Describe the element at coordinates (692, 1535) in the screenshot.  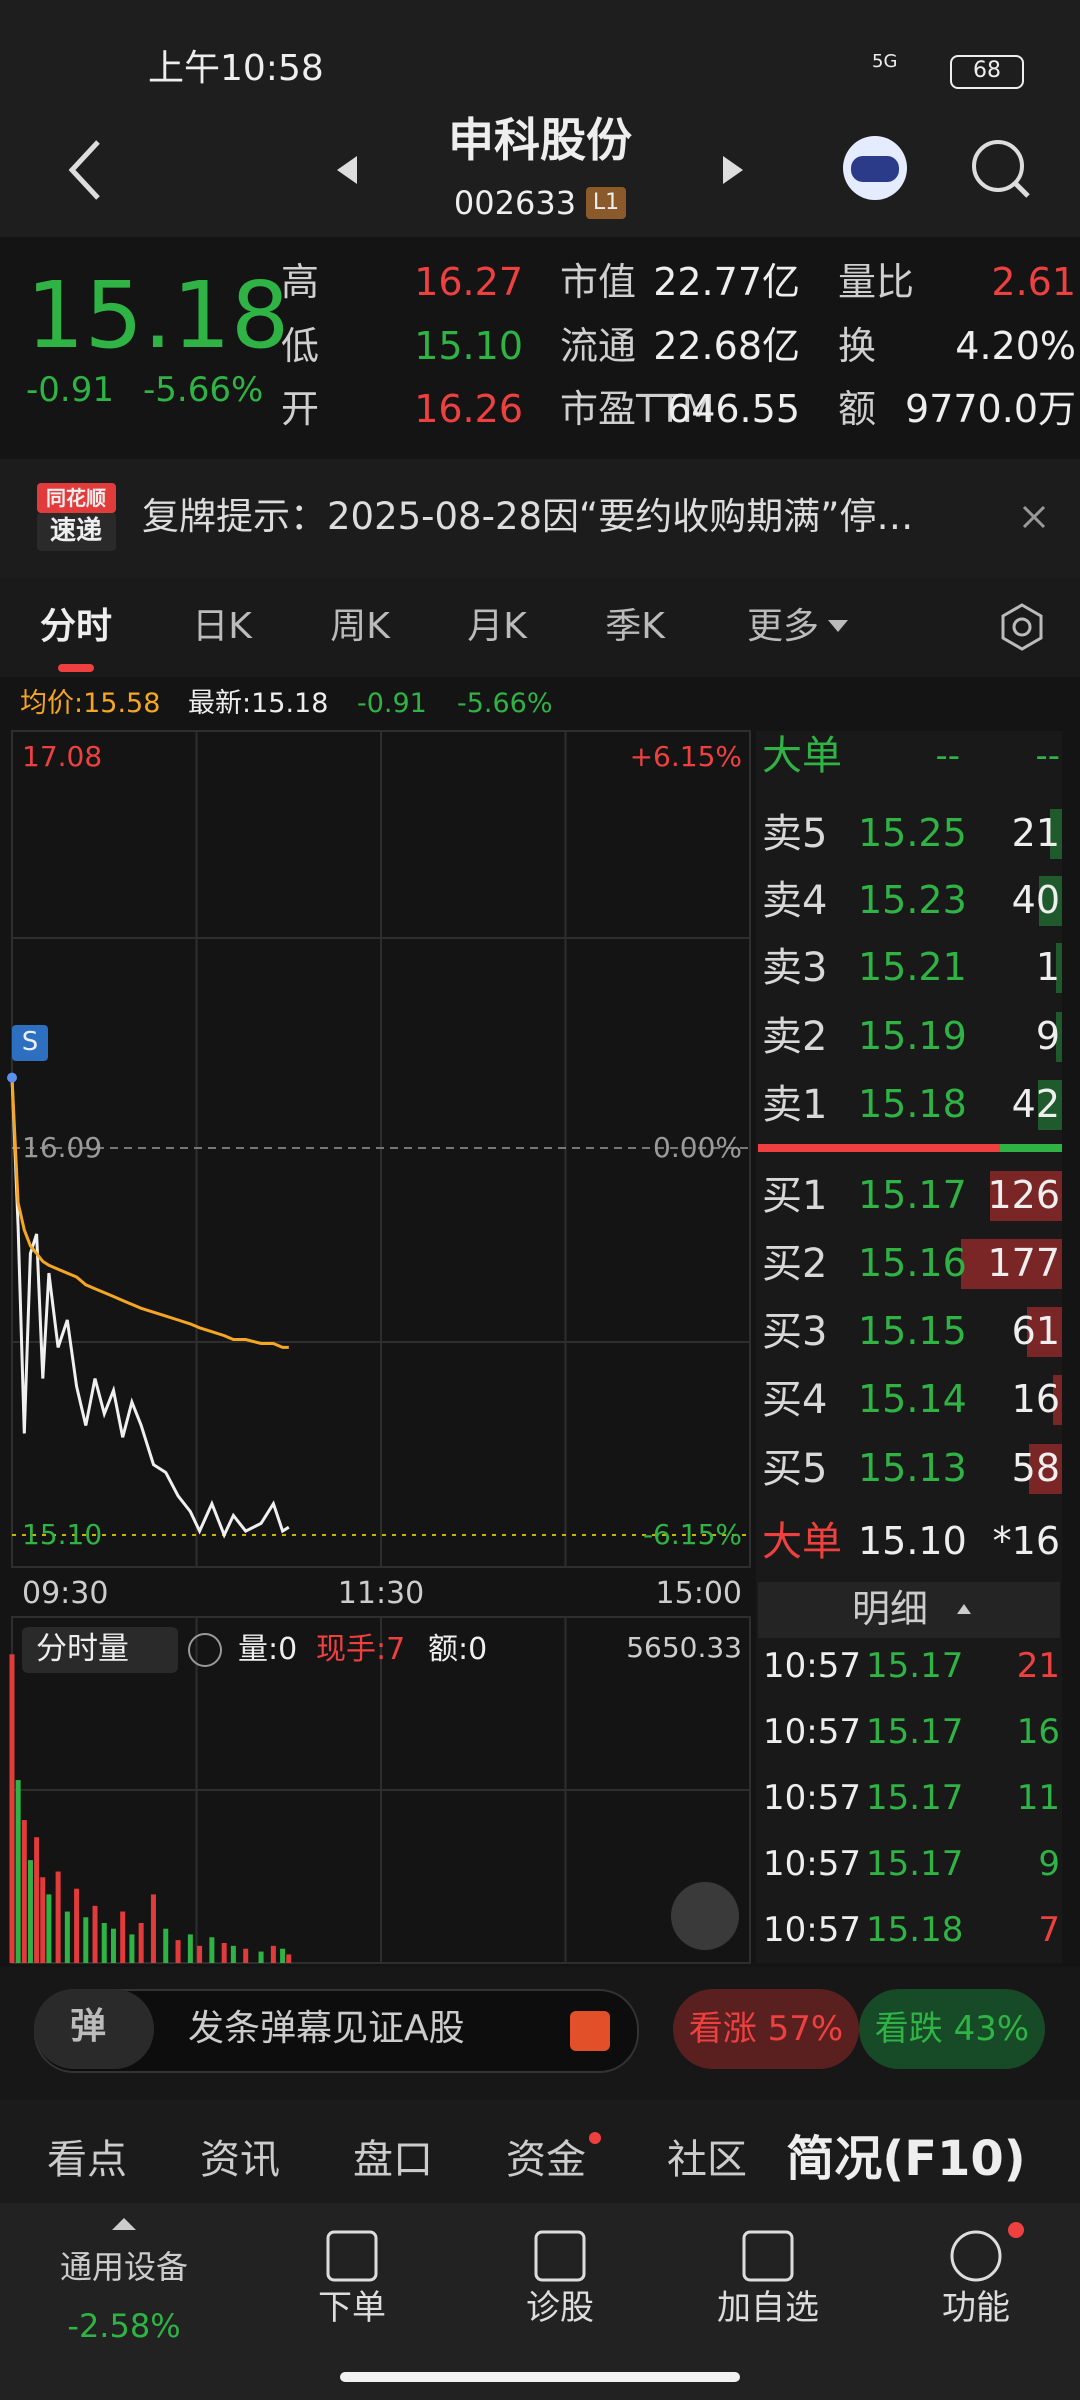
I see `pct-label: -6.15%` at that location.